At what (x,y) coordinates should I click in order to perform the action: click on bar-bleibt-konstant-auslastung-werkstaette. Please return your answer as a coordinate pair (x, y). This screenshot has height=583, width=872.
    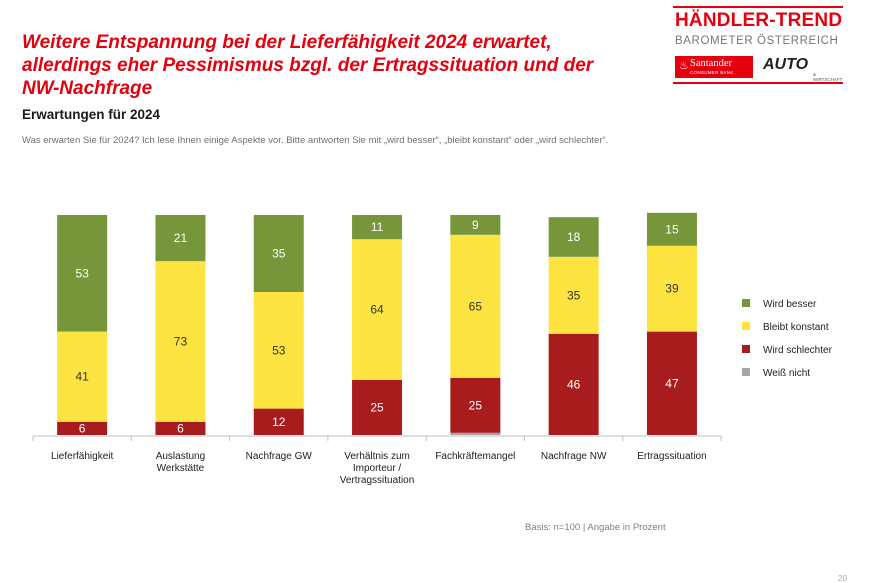
    Looking at the image, I should click on (180, 341).